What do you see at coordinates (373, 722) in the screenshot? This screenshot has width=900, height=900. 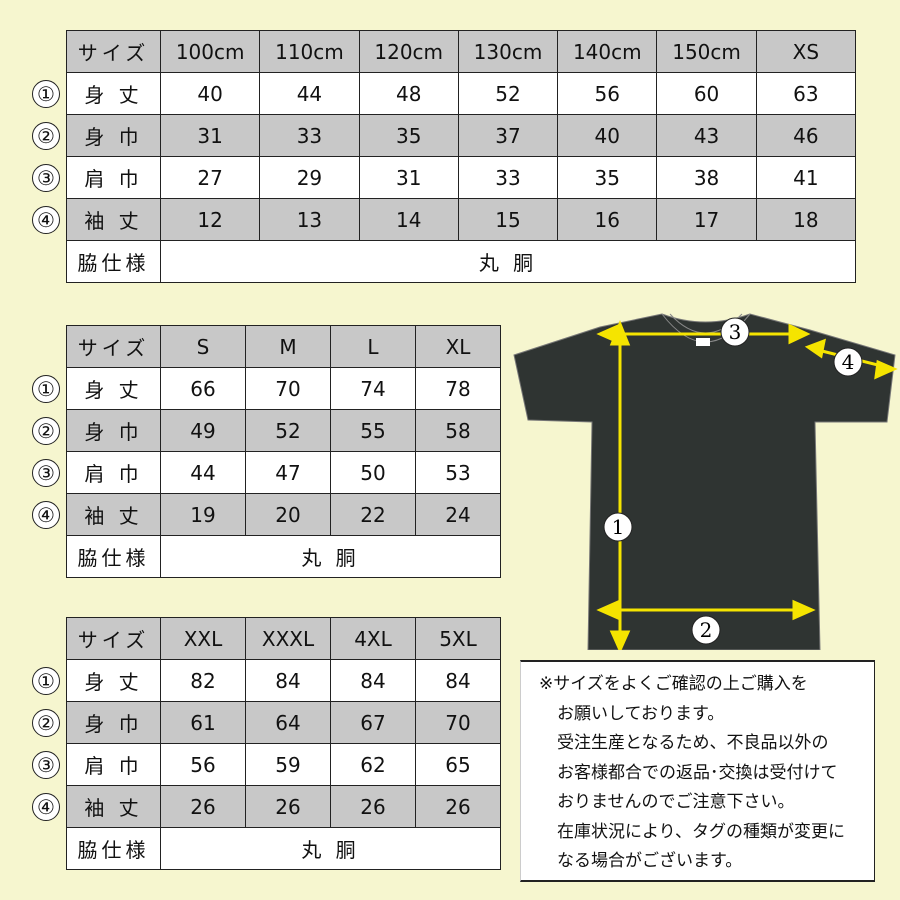 I see `measurement-cell: 67` at bounding box center [373, 722].